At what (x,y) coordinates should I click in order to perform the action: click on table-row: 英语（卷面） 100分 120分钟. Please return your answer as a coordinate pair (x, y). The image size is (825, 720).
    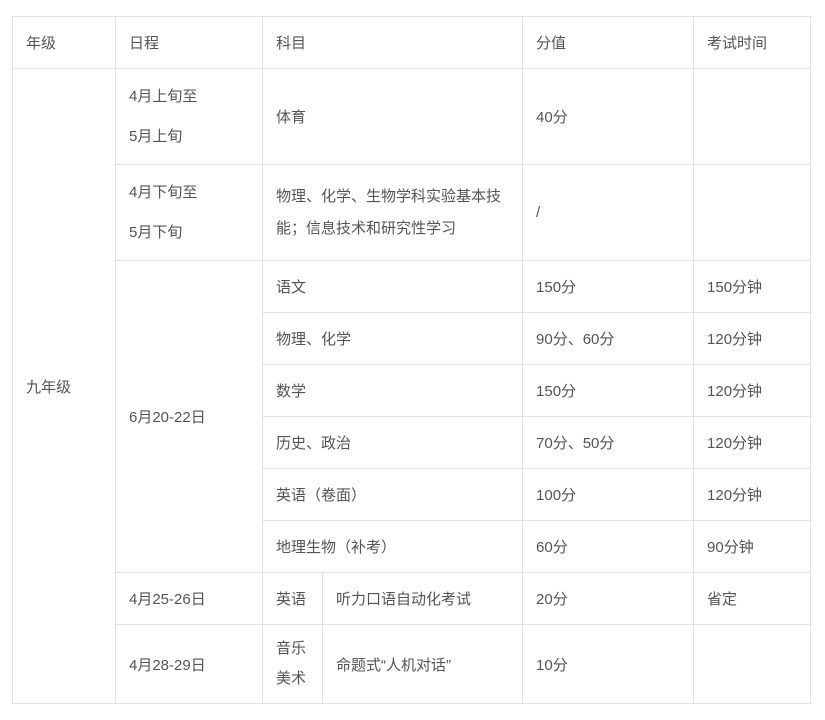
    Looking at the image, I should click on (412, 494).